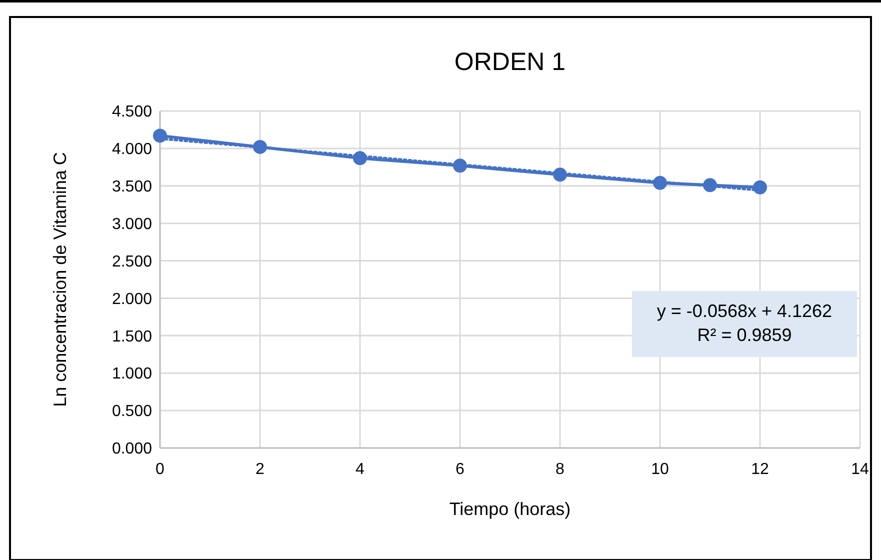 The width and height of the screenshot is (881, 560). Describe the element at coordinates (132, 299) in the screenshot. I see `y-tick-label: 2.000` at that location.